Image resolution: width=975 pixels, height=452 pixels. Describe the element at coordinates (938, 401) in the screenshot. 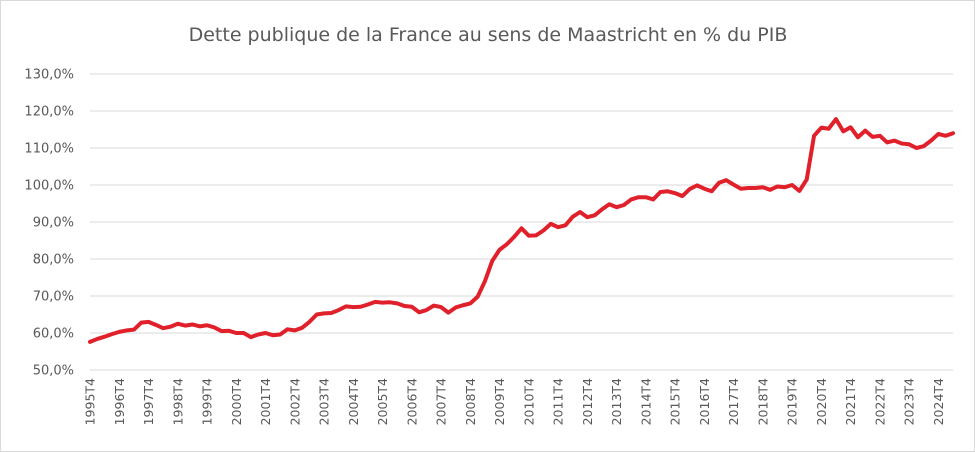

I see `x-tick-label: 2024T4` at that location.